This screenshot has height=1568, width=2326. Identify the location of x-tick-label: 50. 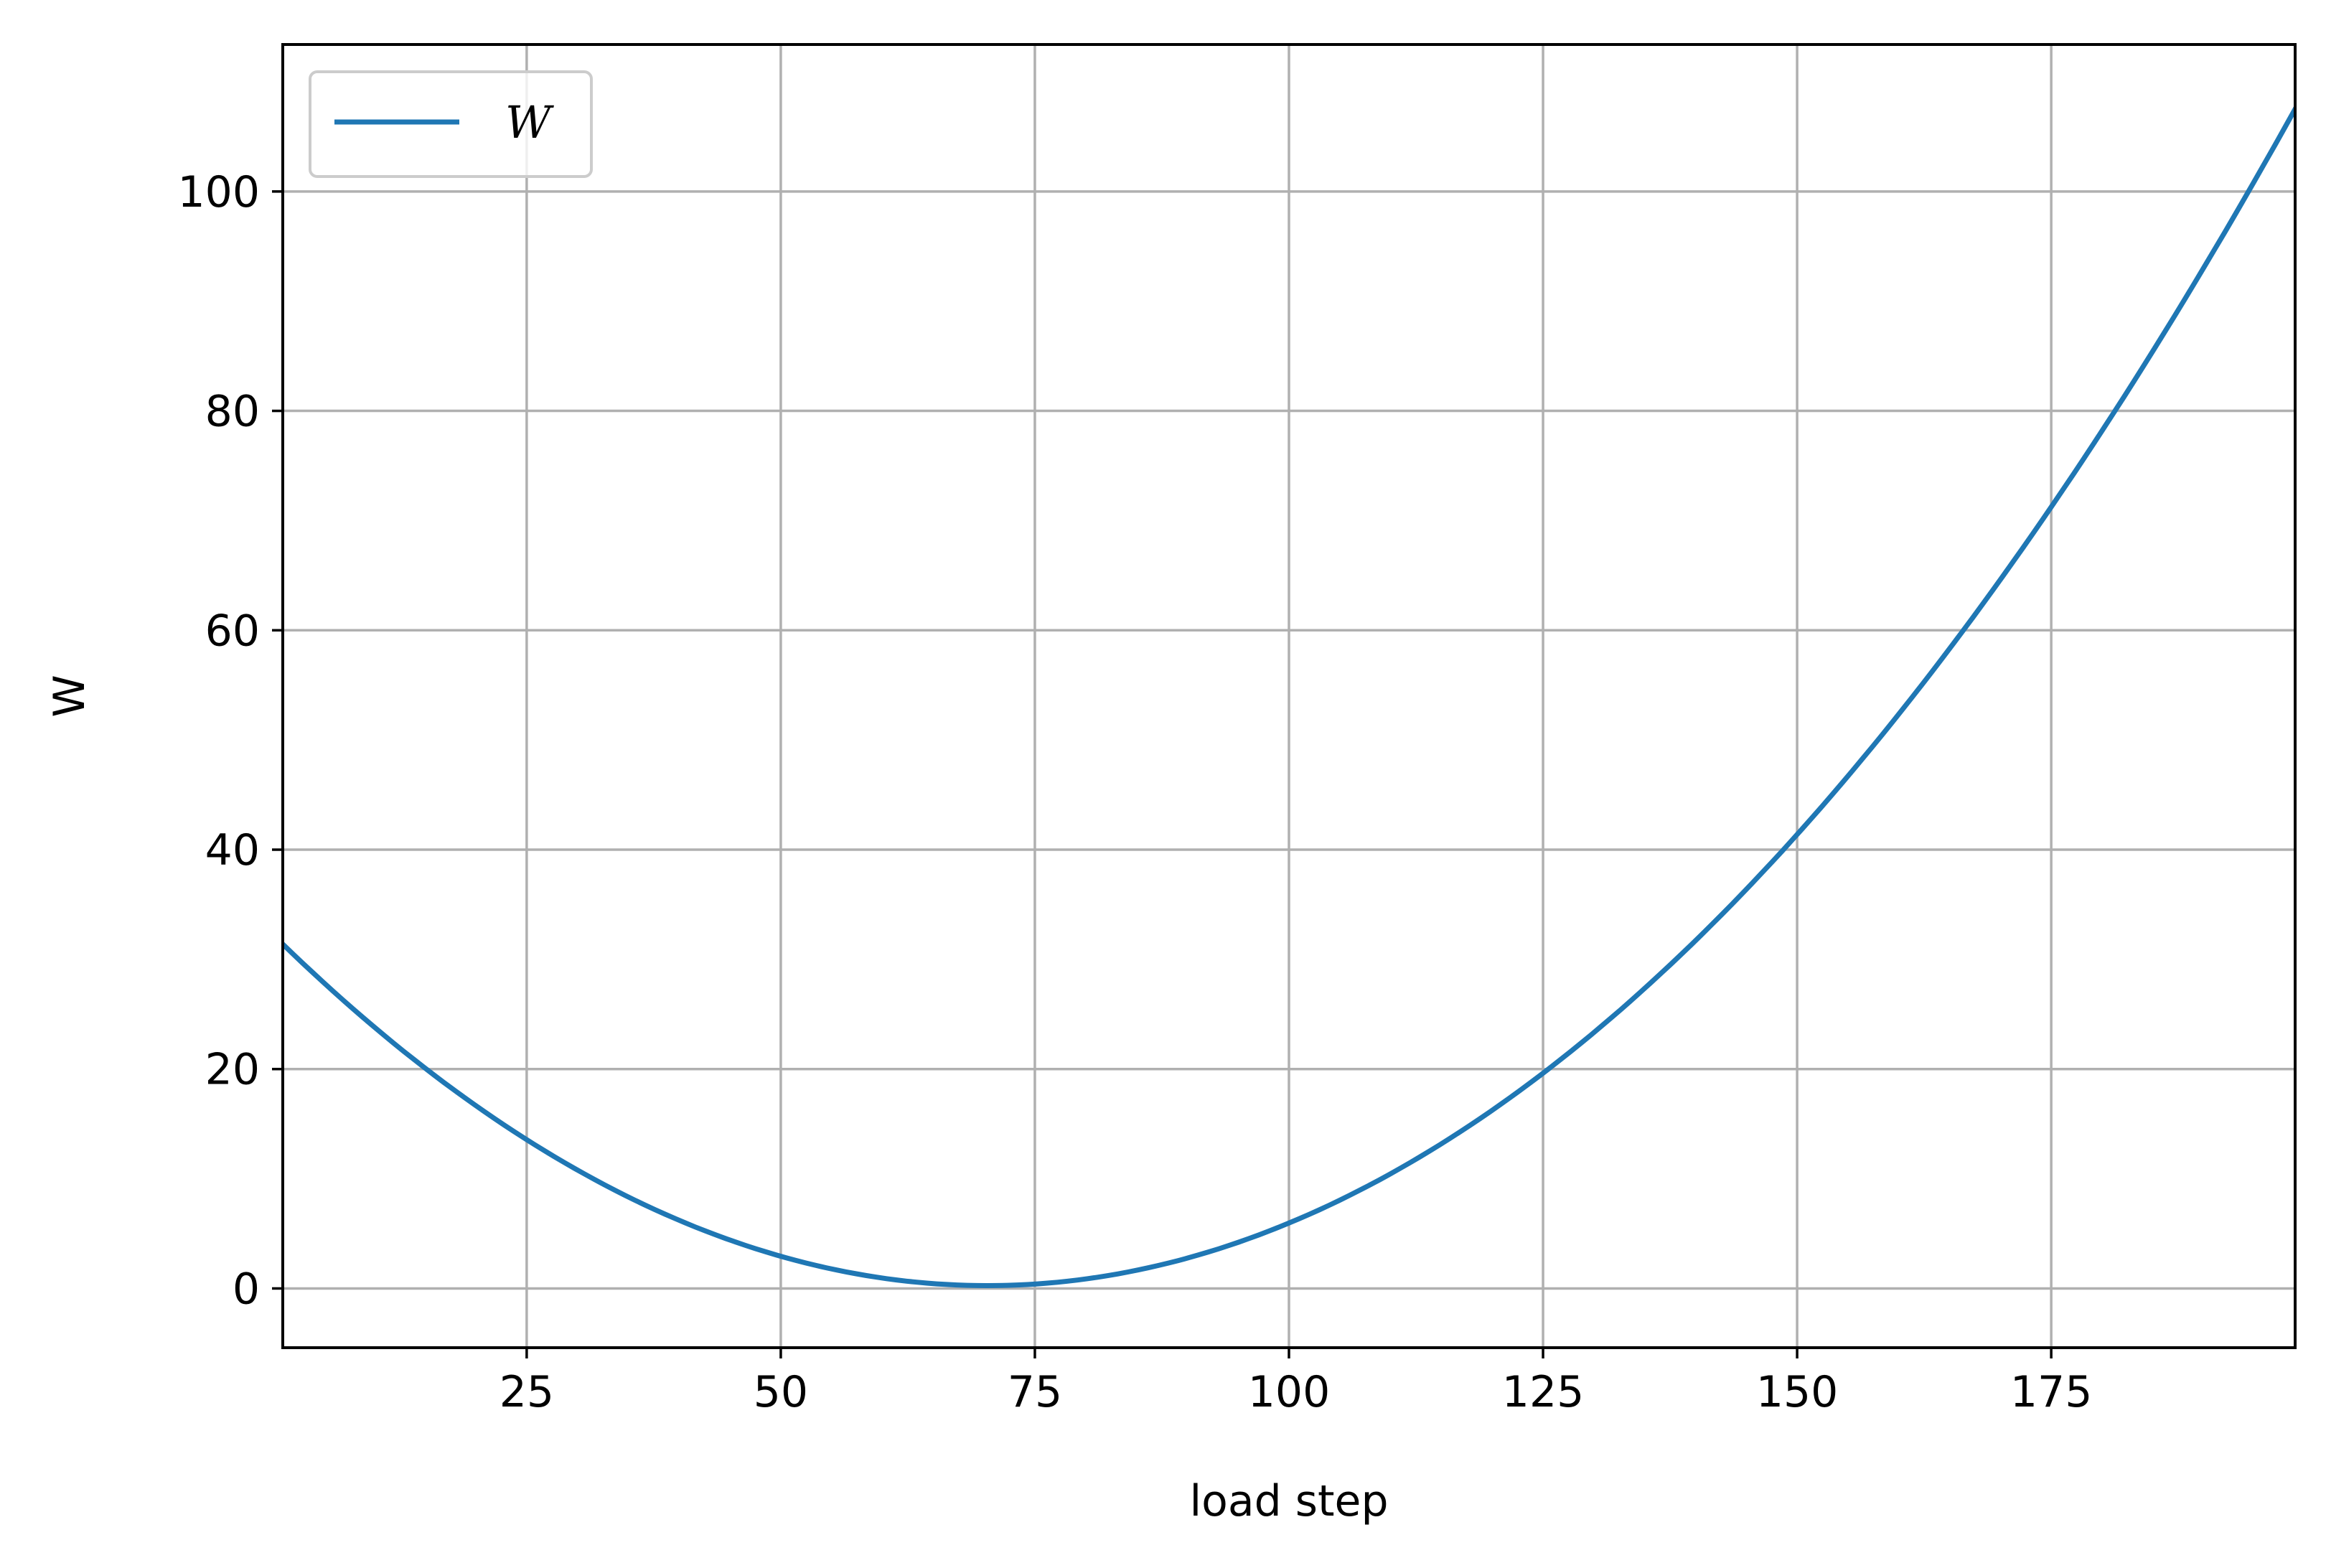
(781, 1392).